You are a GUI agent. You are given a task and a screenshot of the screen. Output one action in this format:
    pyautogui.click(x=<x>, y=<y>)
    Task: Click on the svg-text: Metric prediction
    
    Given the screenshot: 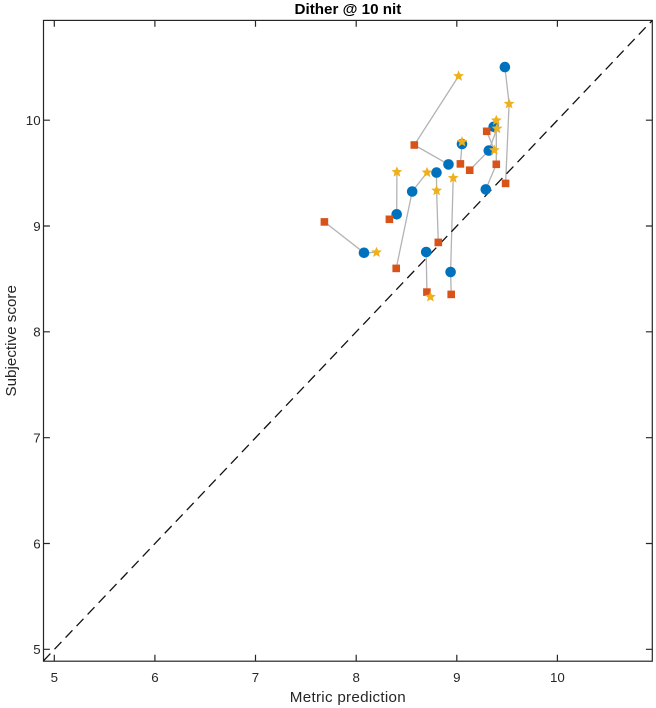 What is the action you would take?
    pyautogui.click(x=348, y=697)
    